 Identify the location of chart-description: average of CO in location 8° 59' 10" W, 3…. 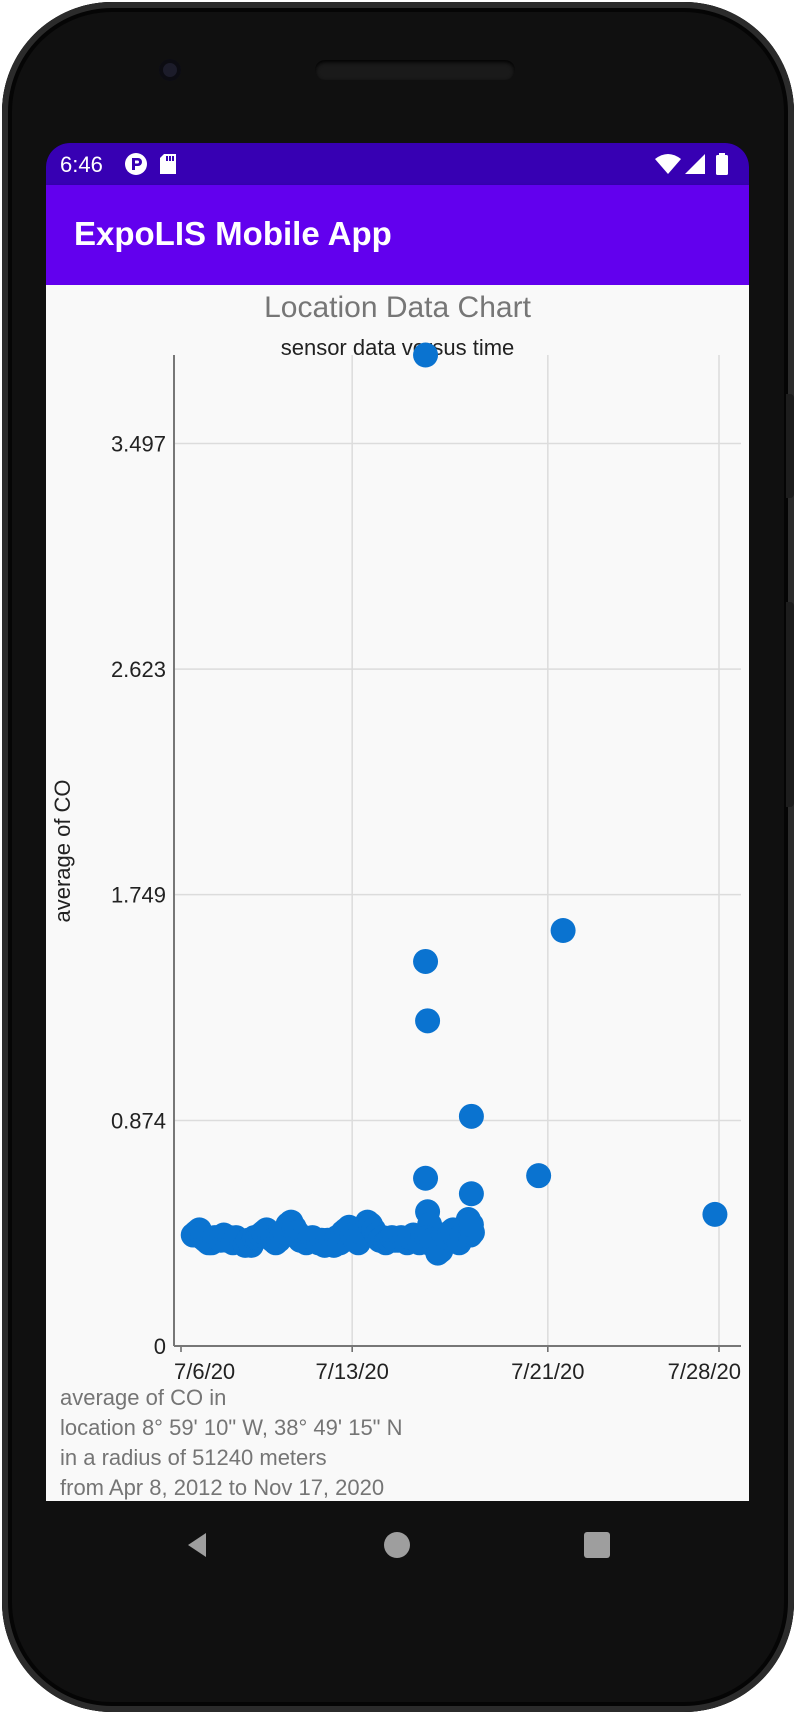
(231, 1442).